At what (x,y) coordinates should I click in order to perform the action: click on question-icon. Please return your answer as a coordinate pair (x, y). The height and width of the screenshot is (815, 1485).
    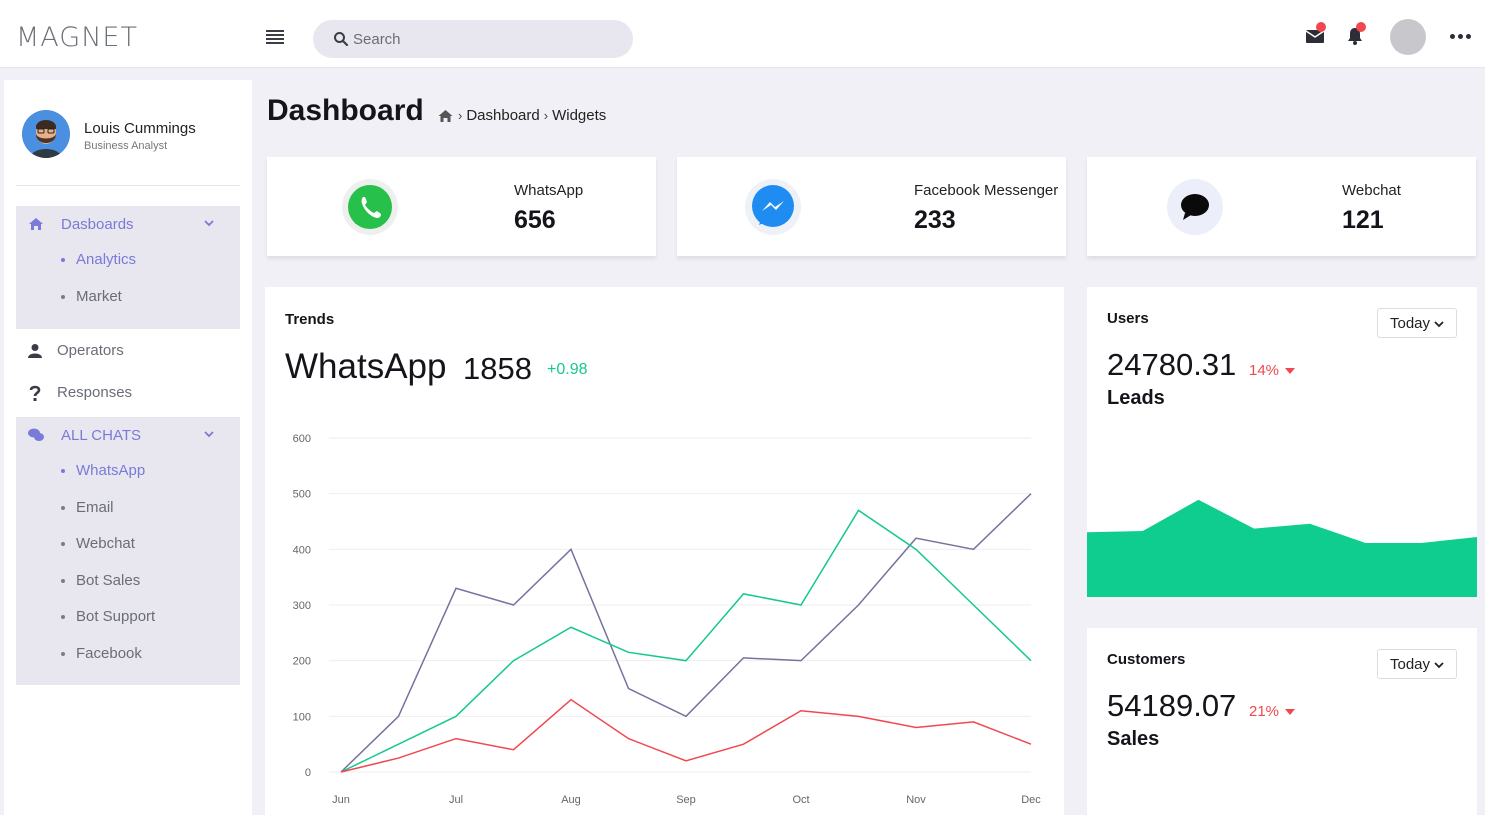
    Looking at the image, I should click on (35, 393).